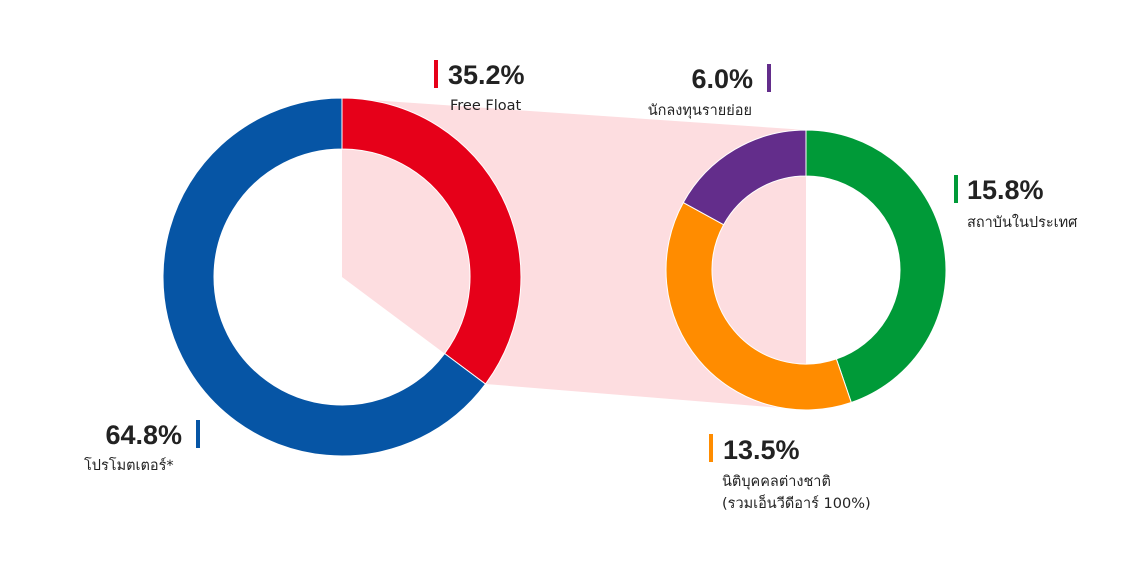  Describe the element at coordinates (431, 241) in the screenshot. I see `slice-free-float` at that location.